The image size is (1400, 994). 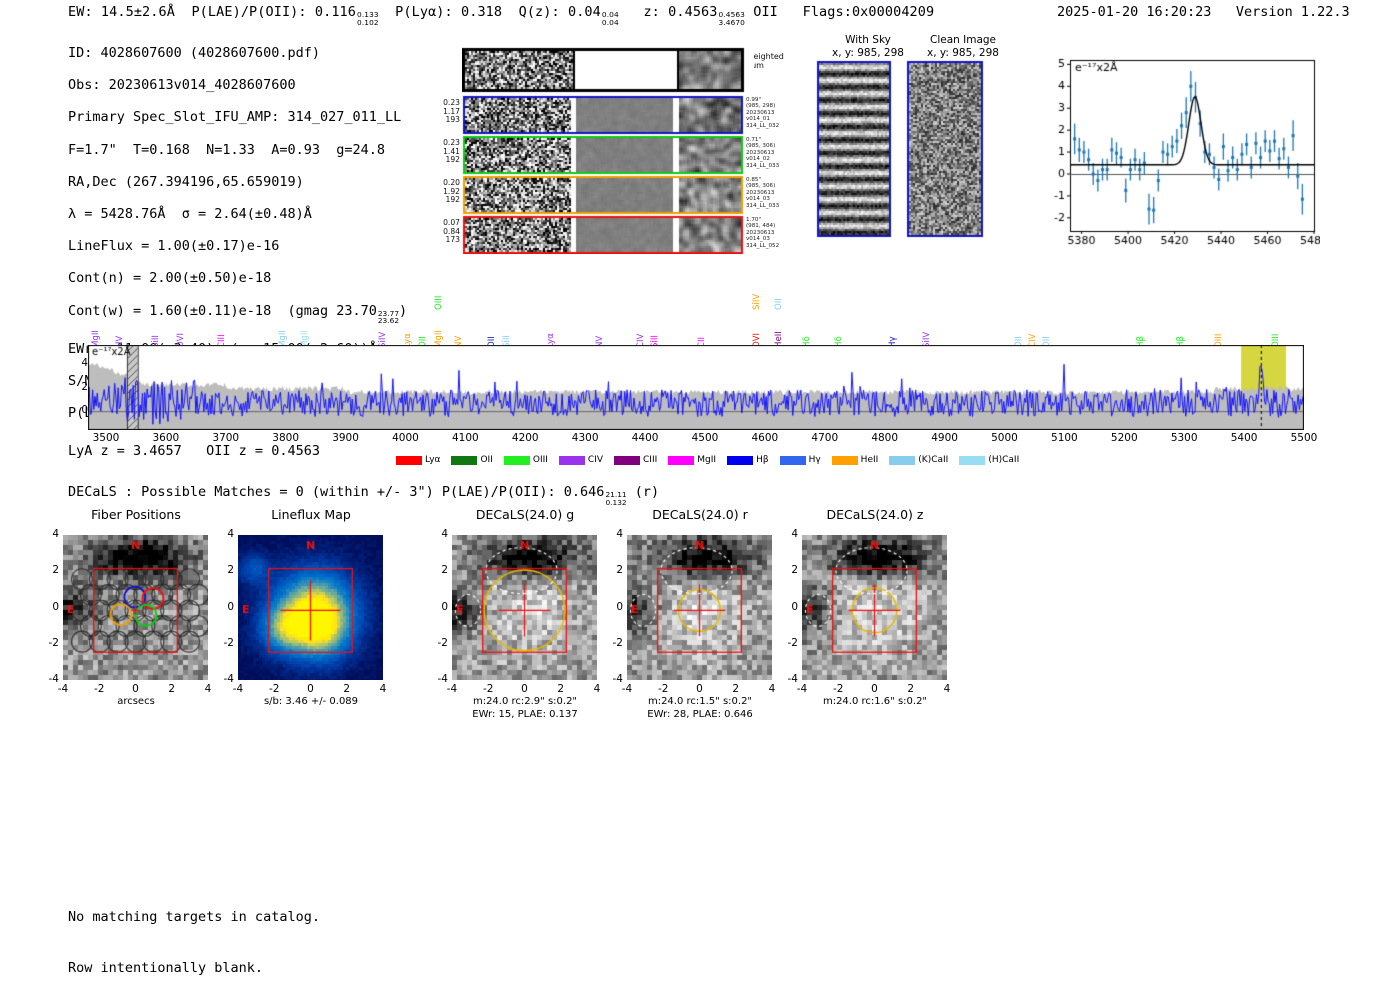 I want to click on with-sky-title: With Sky x, y: 985, 298, so click(x=868, y=46).